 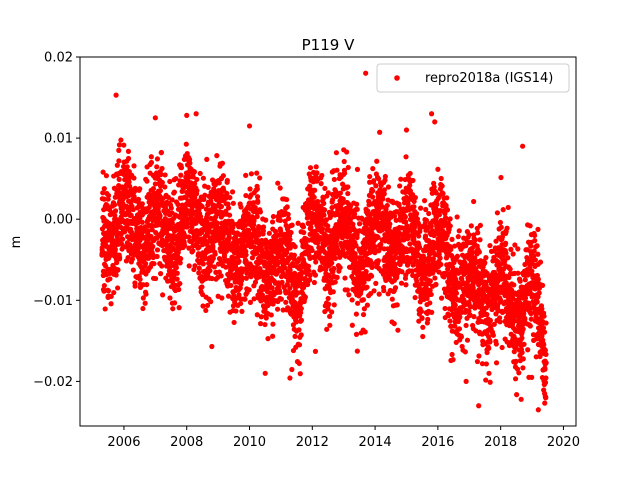 I want to click on x-tick-label: 2012, so click(x=312, y=442).